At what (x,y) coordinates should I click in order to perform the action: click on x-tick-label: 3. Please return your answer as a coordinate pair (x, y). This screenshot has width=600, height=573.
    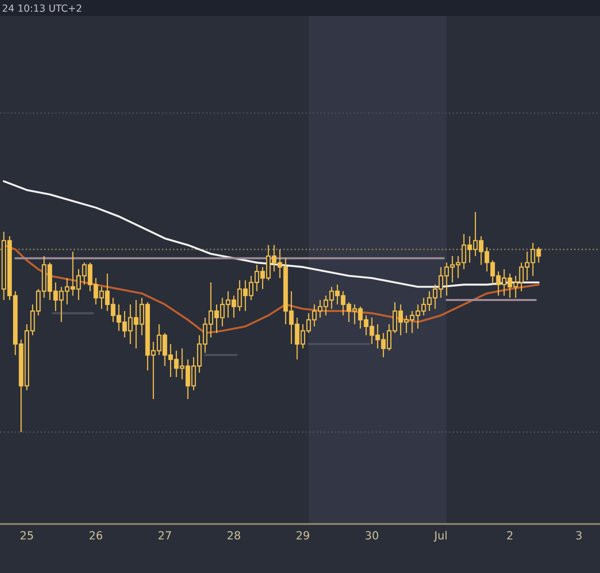
    Looking at the image, I should click on (579, 535).